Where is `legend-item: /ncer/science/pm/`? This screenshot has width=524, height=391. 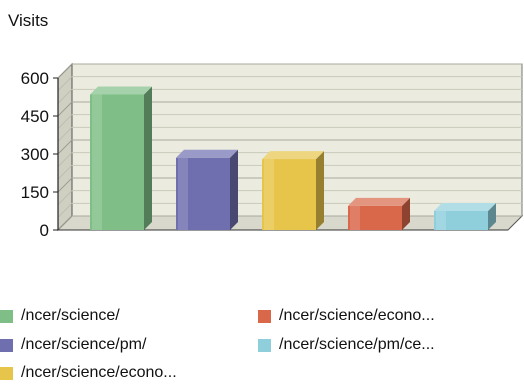
legend-item: /ncer/science/pm/ is located at coordinates (73, 345).